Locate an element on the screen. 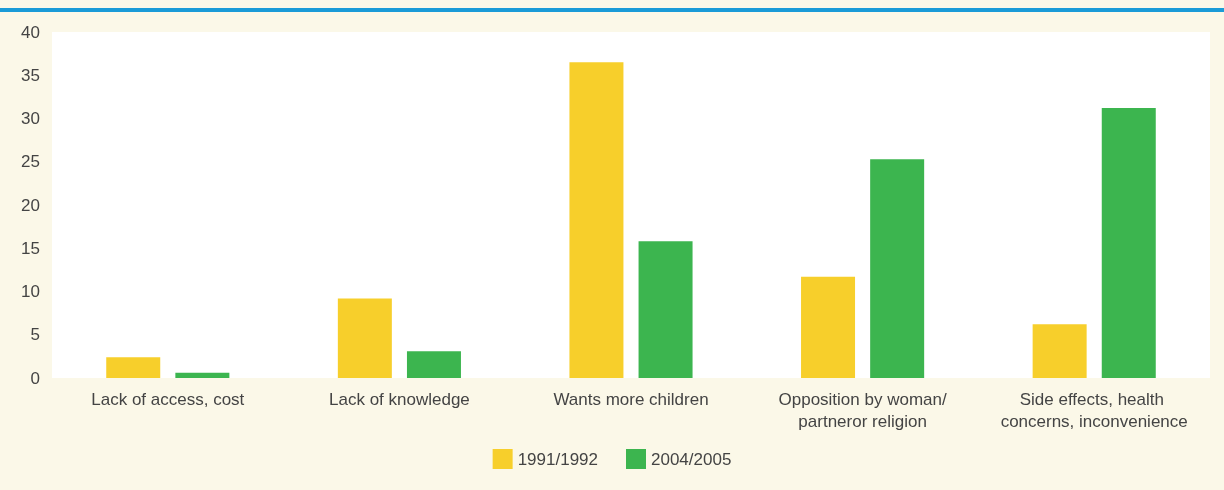 This screenshot has width=1224, height=490. y-tick-label: 15 is located at coordinates (30, 248).